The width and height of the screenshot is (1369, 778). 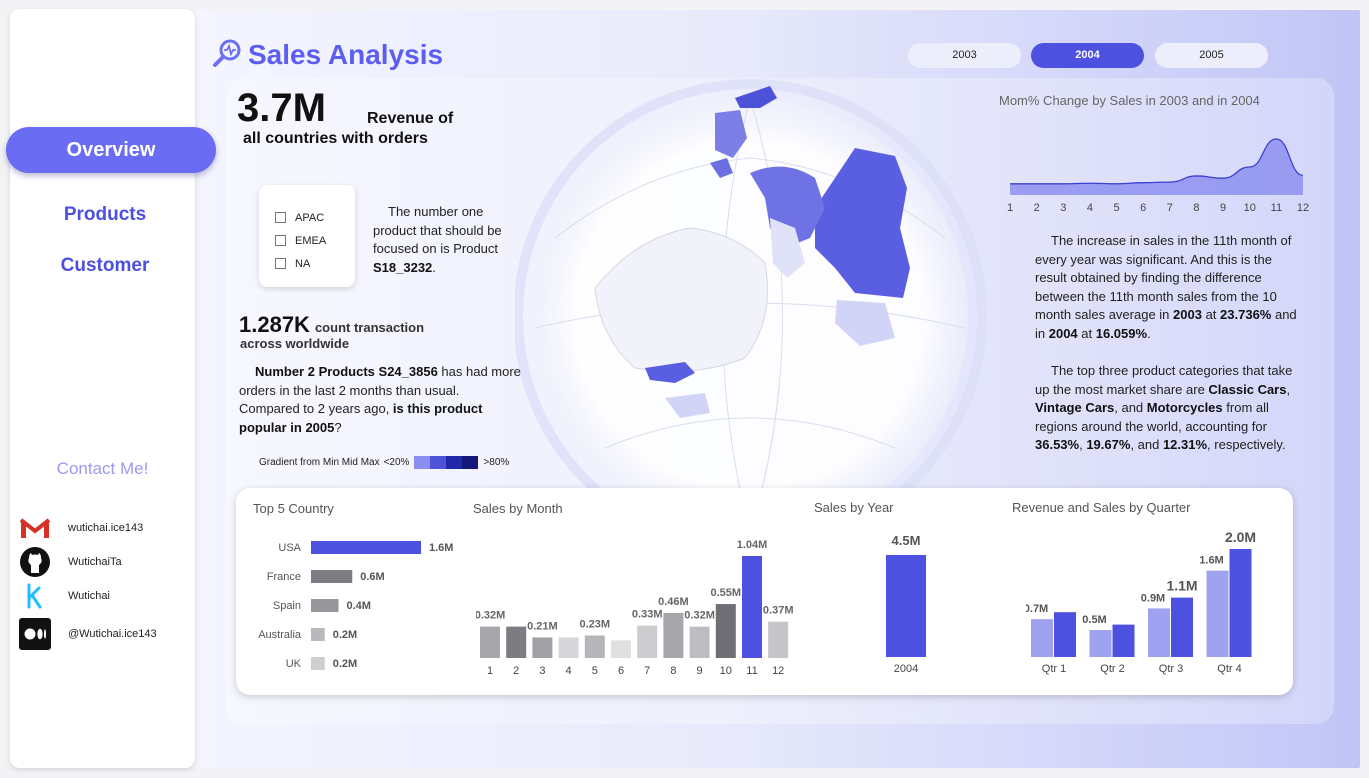 What do you see at coordinates (721, 168) in the screenshot?
I see `map-region-france` at bounding box center [721, 168].